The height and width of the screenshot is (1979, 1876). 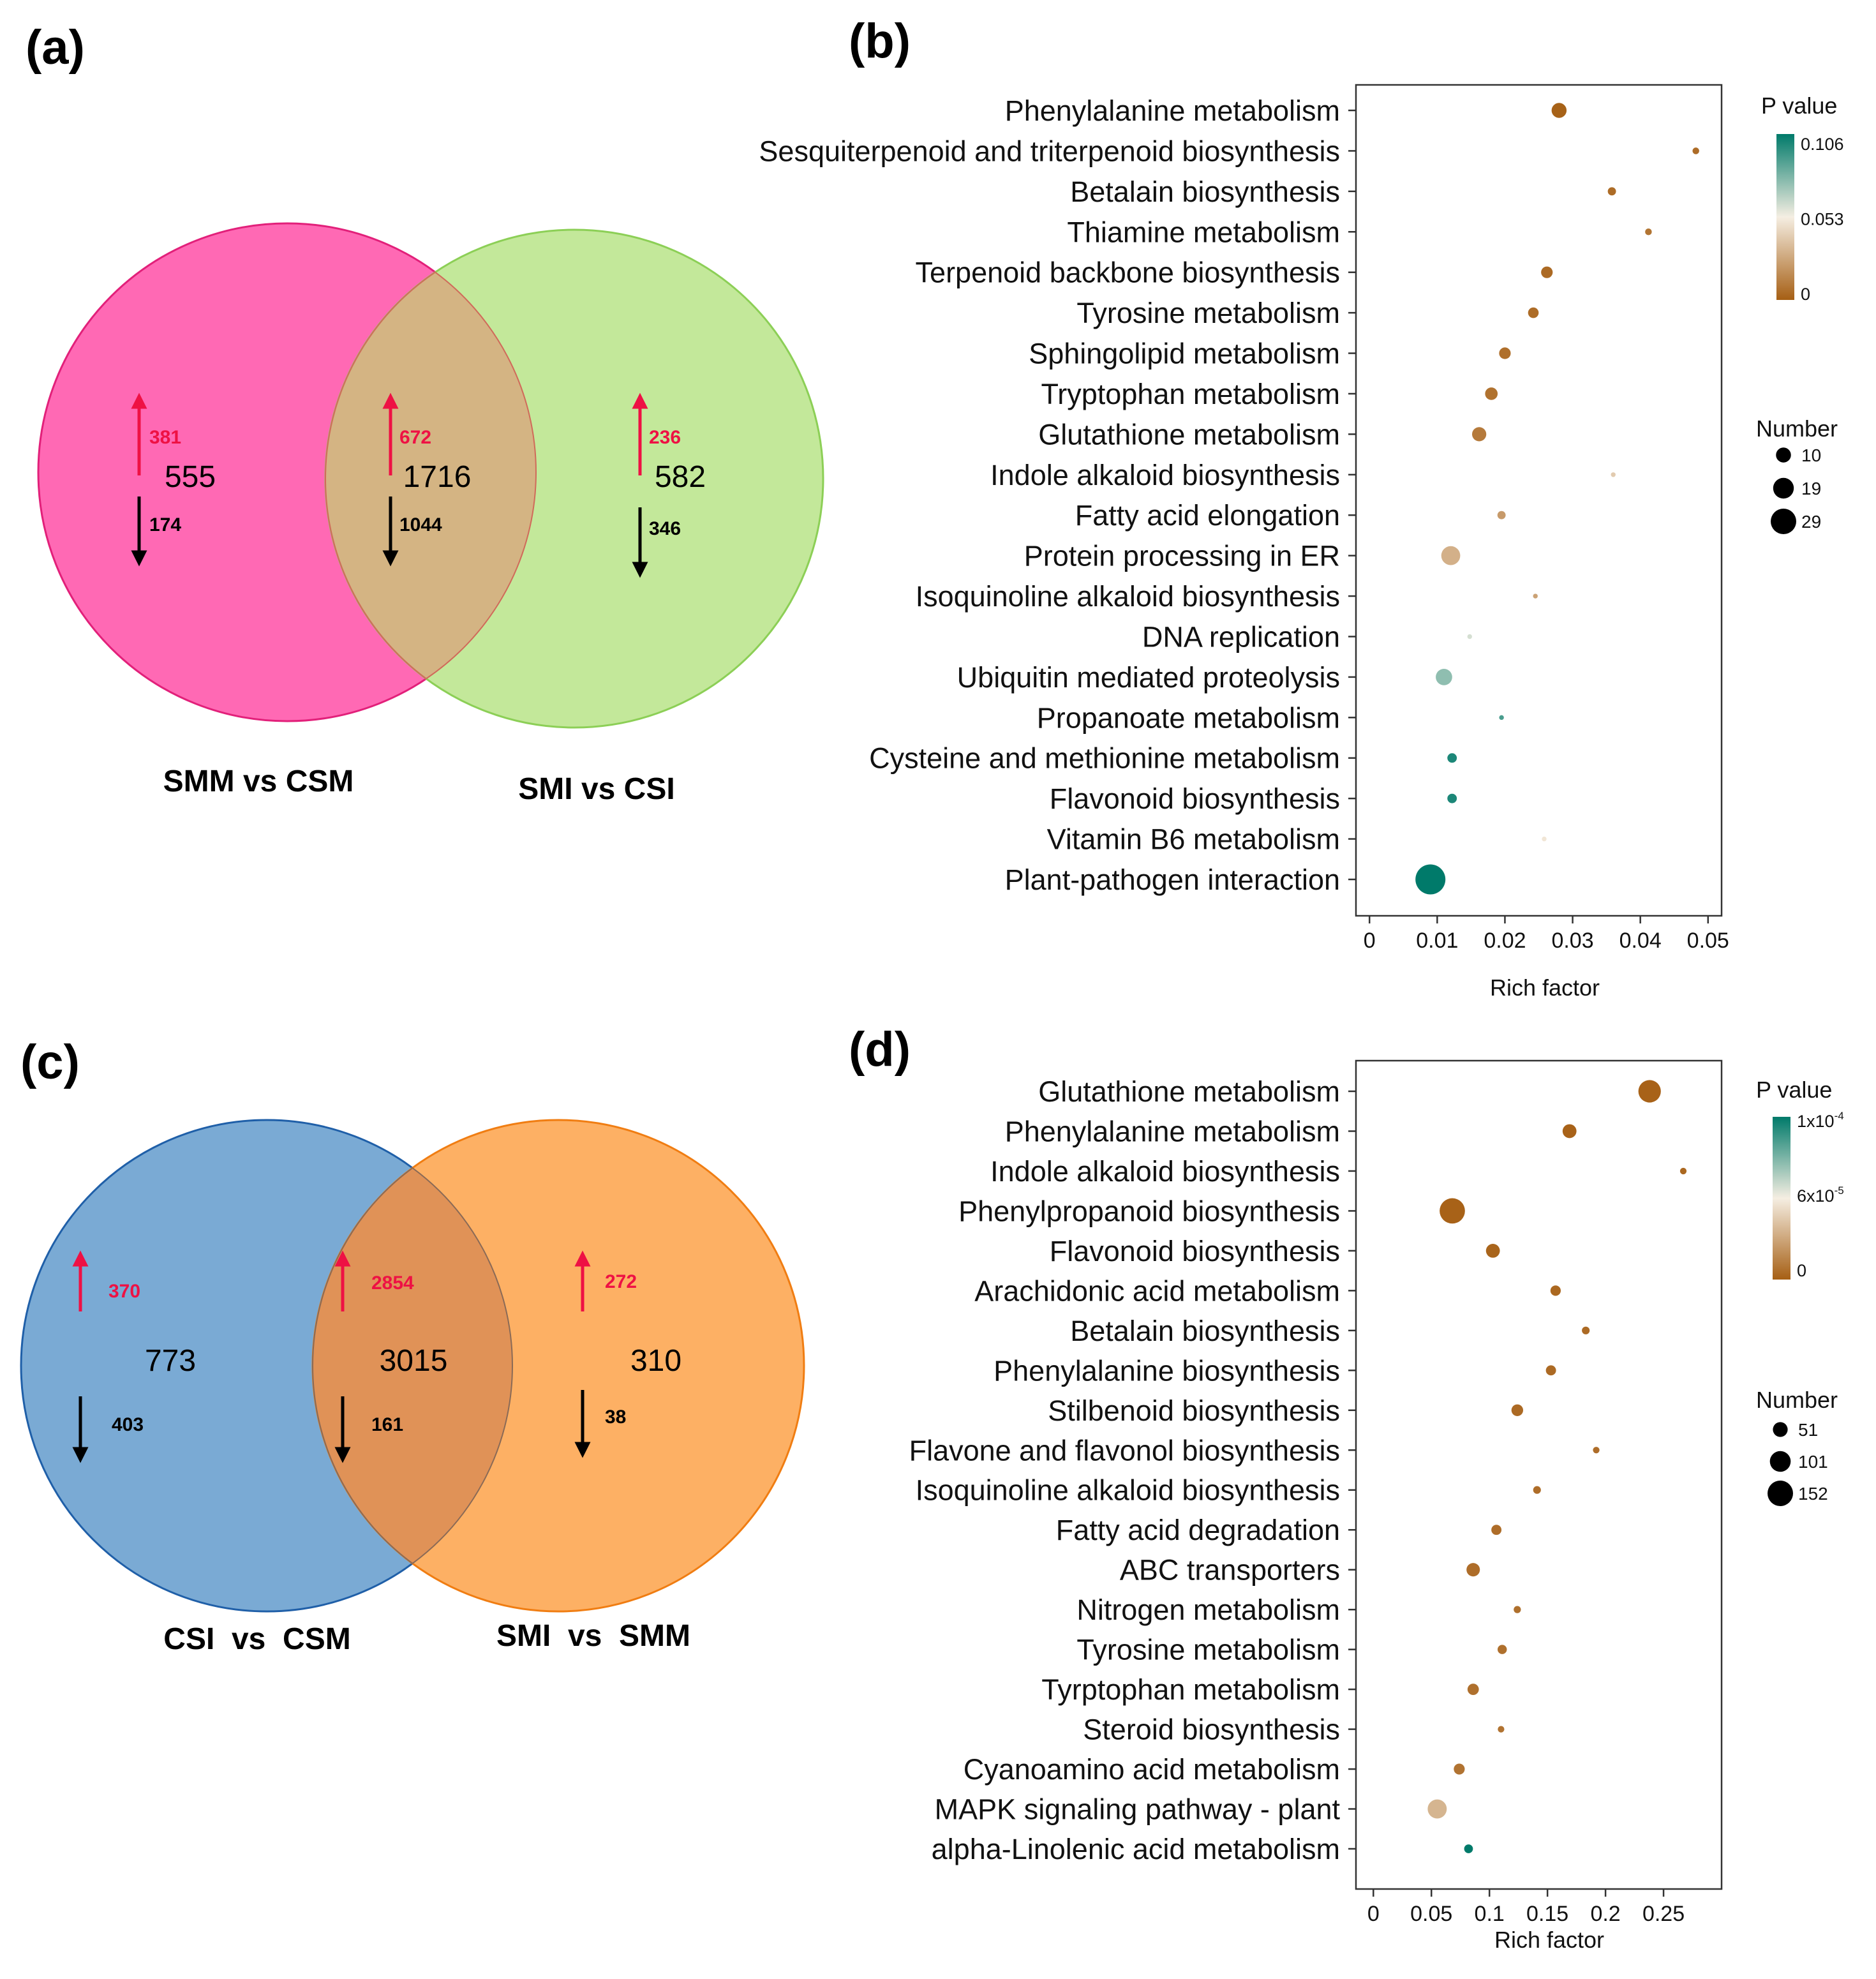 What do you see at coordinates (1157, 1290) in the screenshot?
I see `y-tick-label: Arachidonic acid metabolism` at bounding box center [1157, 1290].